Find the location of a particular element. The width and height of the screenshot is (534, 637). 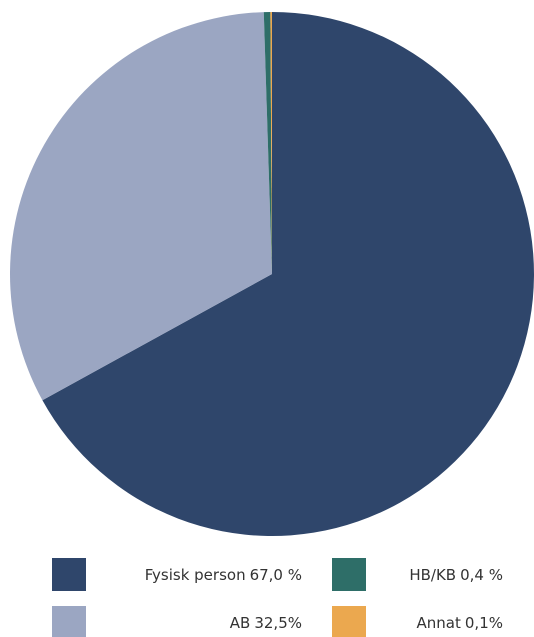

legend-name: AB is located at coordinates (240, 623).